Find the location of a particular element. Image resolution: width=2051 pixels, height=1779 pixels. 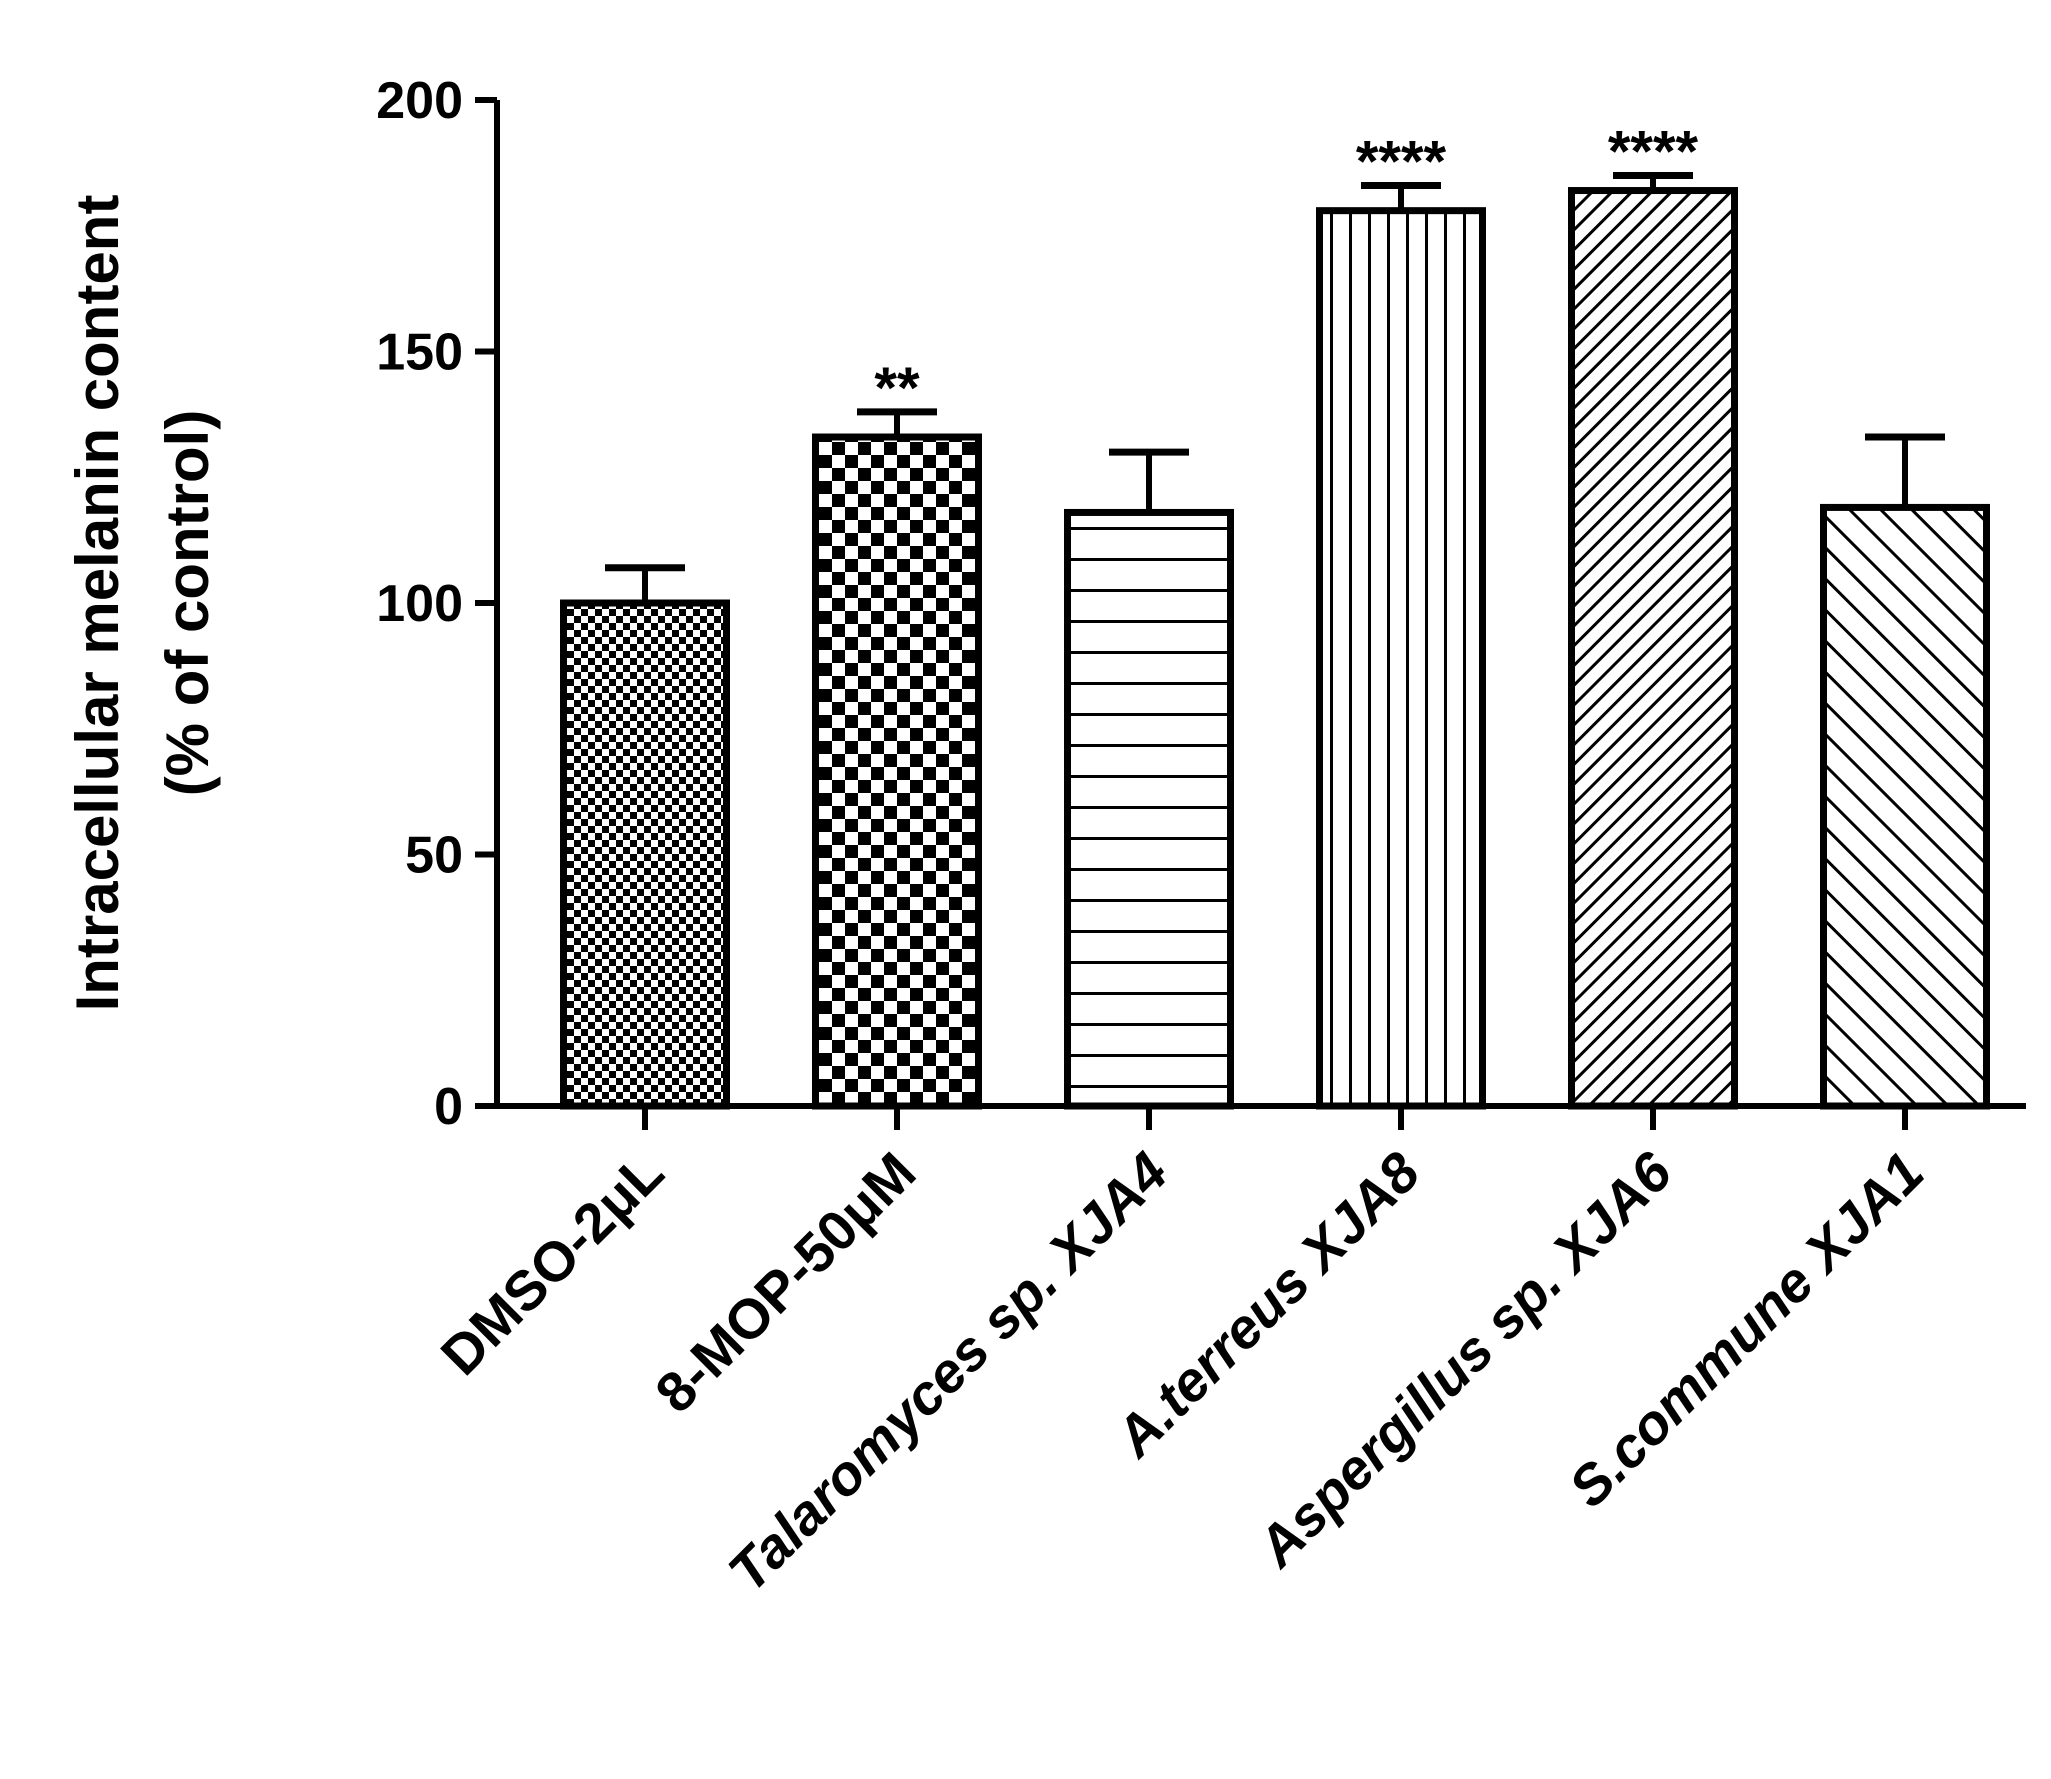

bar-group: ** is located at coordinates (897, 733).